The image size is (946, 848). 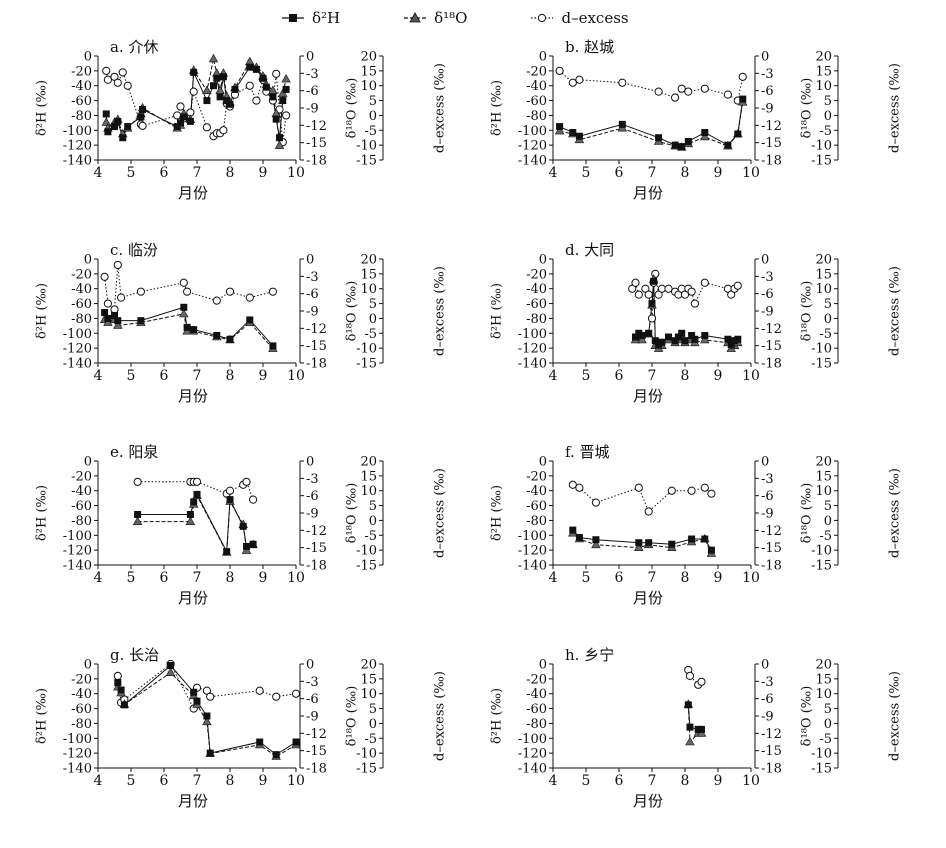 I want to click on panel-title: e. 阳泉, so click(x=134, y=452).